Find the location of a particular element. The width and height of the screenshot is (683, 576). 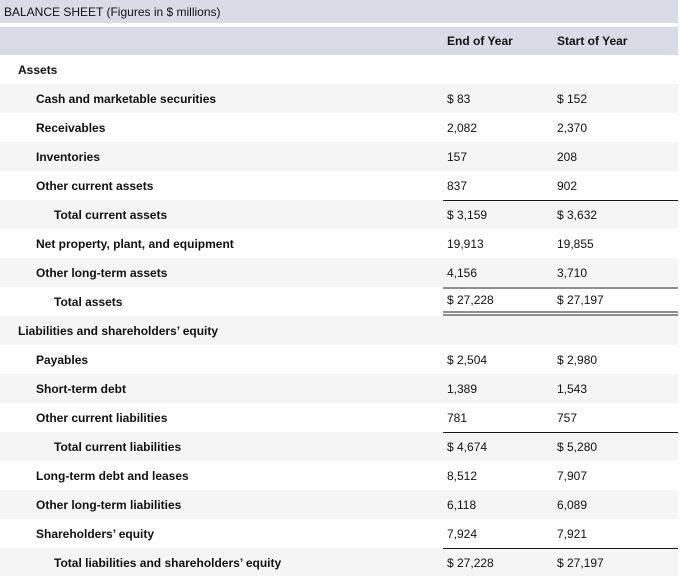

table-row-other-current-assets: Other current assets 837 902 is located at coordinates (339, 185).